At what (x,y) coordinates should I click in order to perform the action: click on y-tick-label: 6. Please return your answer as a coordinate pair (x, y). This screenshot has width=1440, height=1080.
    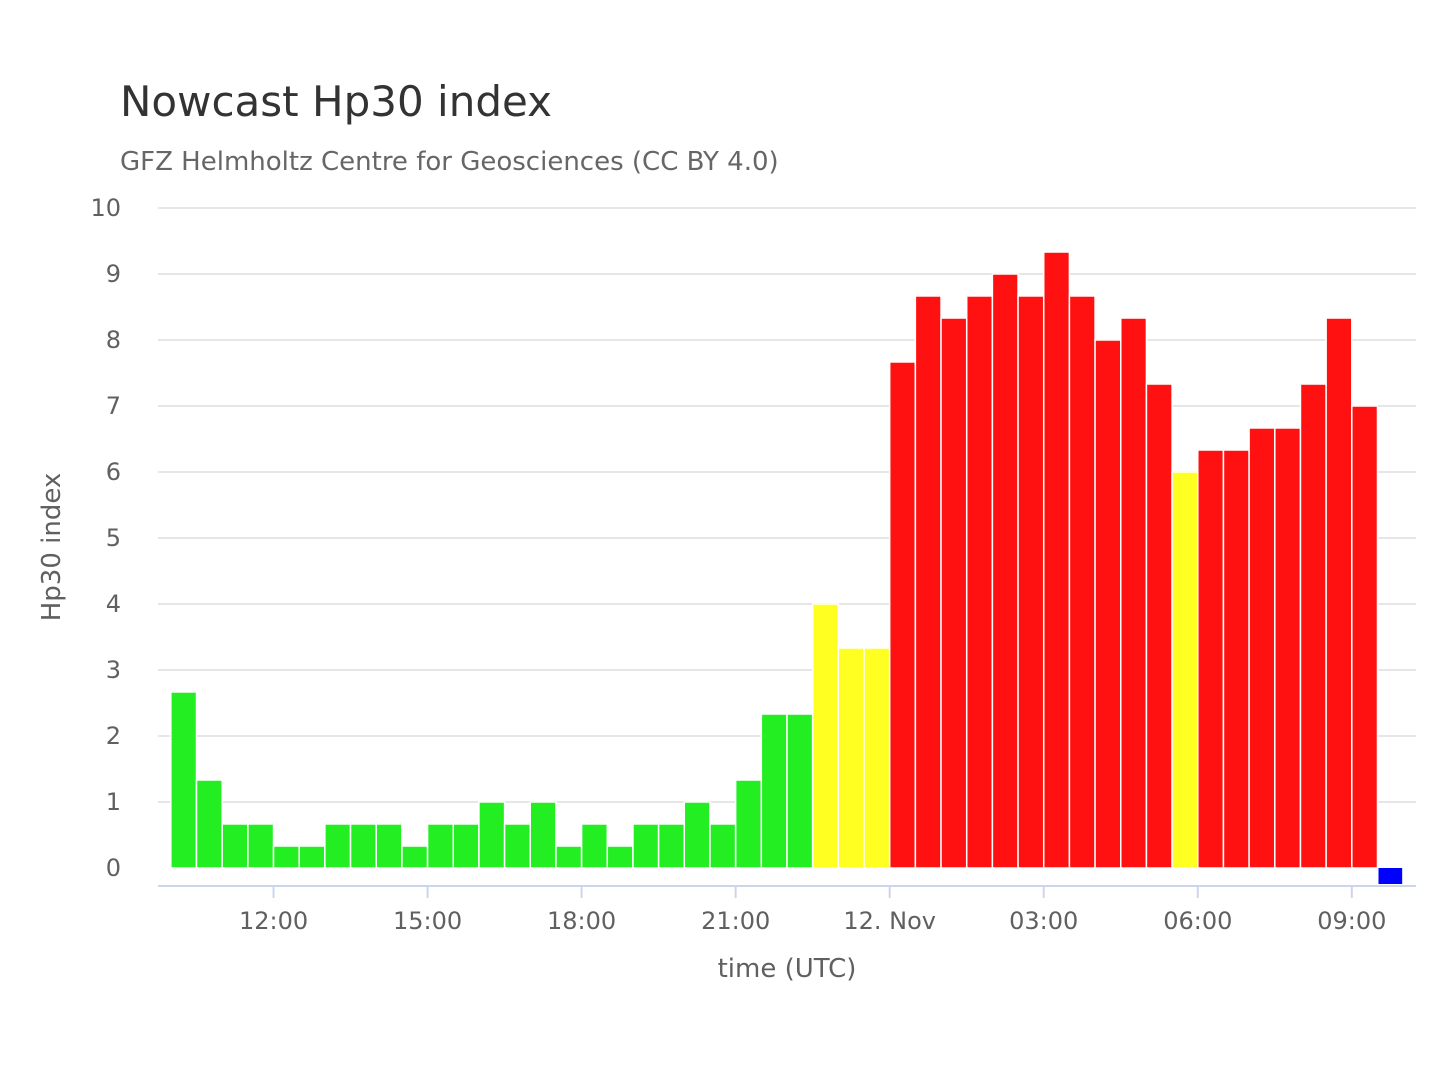
    Looking at the image, I should click on (113, 472).